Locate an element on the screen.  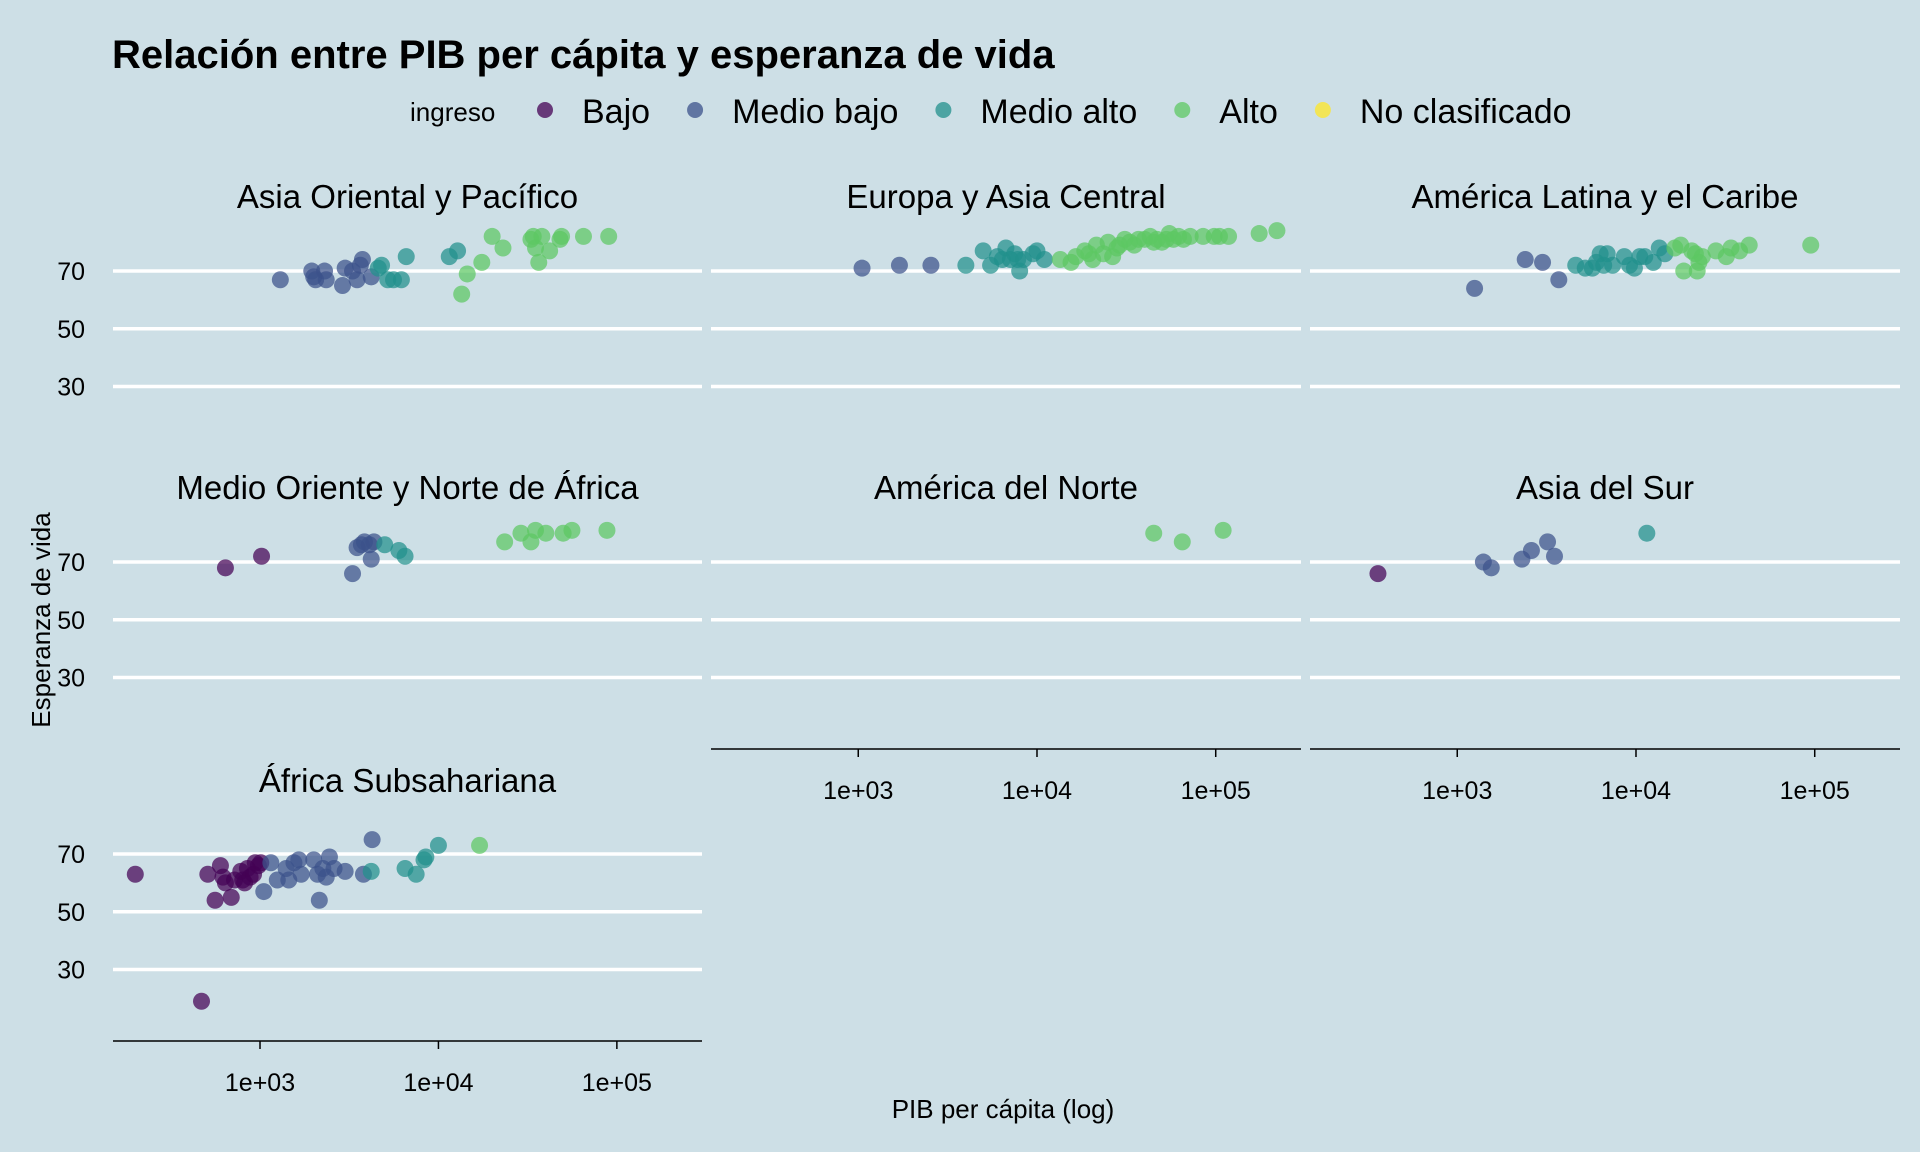
facet-panel: África Subsahariana 30 50 70 1e+03 1e+04 1e+05 is located at coordinates (379, 929).